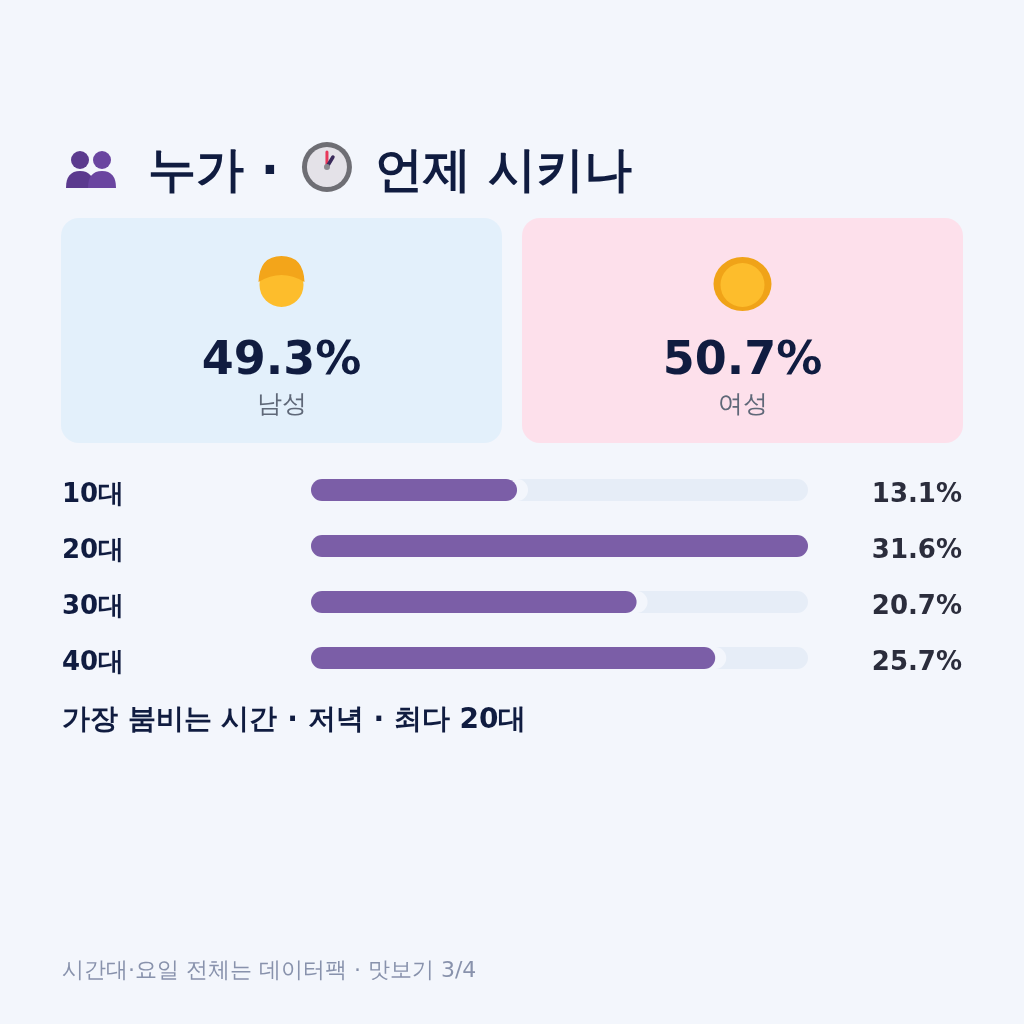  I want to click on text: 가장 붐비는 시간 · 저녁 · 최다 20대, so click(294, 718).